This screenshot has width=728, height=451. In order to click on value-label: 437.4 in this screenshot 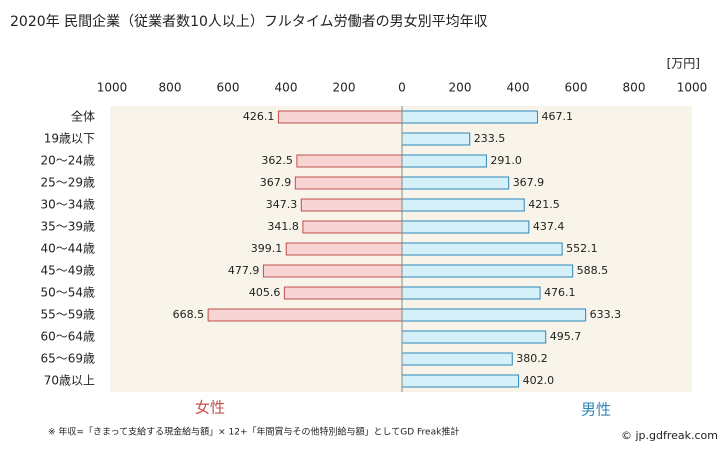, I will do `click(549, 226)`.